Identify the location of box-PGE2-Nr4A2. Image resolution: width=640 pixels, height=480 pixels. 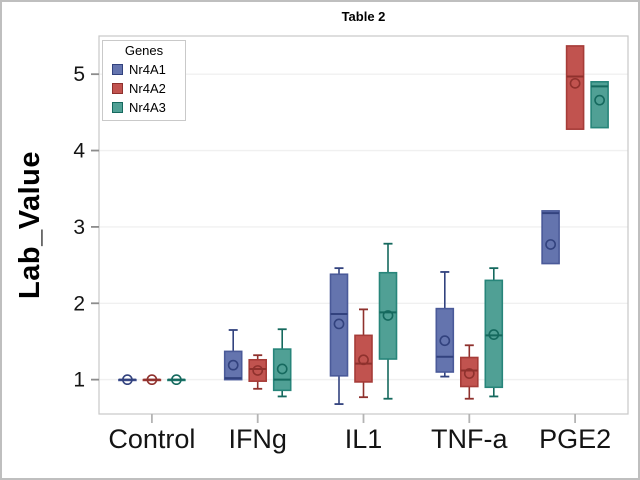
(575, 87).